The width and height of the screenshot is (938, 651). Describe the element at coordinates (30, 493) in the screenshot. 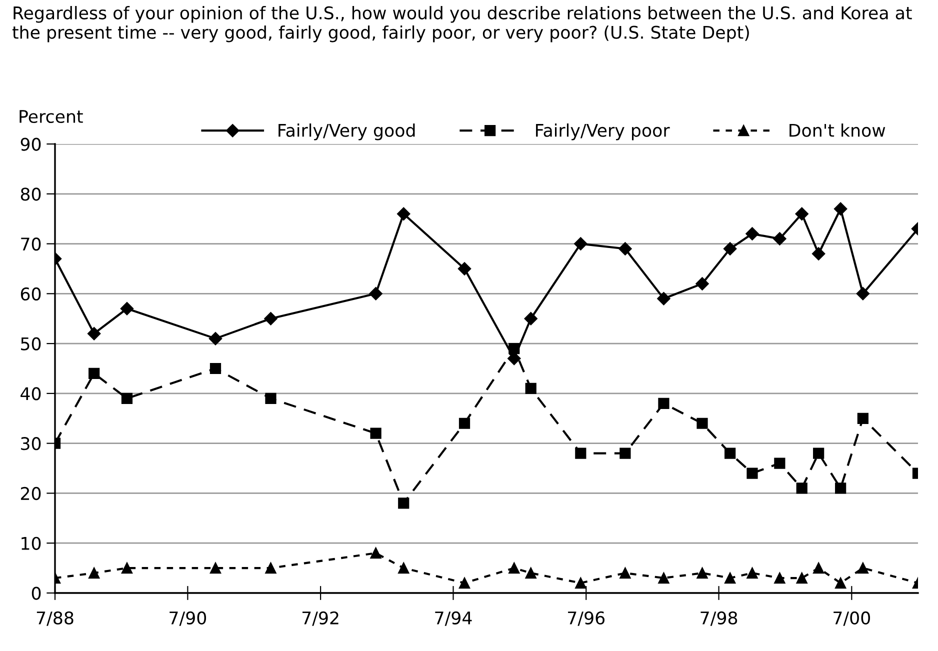

I see `y-tick-label: 20` at that location.